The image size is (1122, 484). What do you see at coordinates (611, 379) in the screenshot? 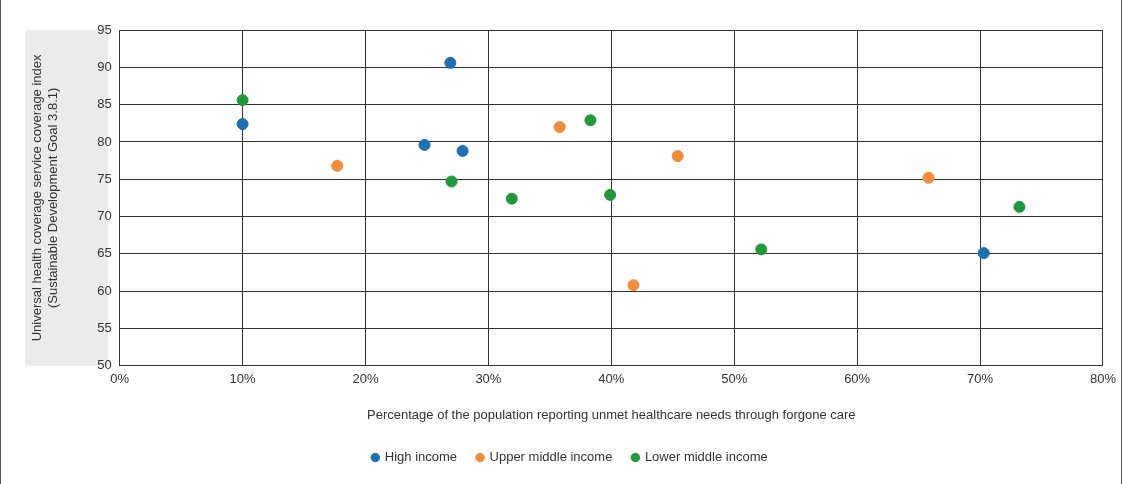
I see `x-tick-label: 40%` at bounding box center [611, 379].